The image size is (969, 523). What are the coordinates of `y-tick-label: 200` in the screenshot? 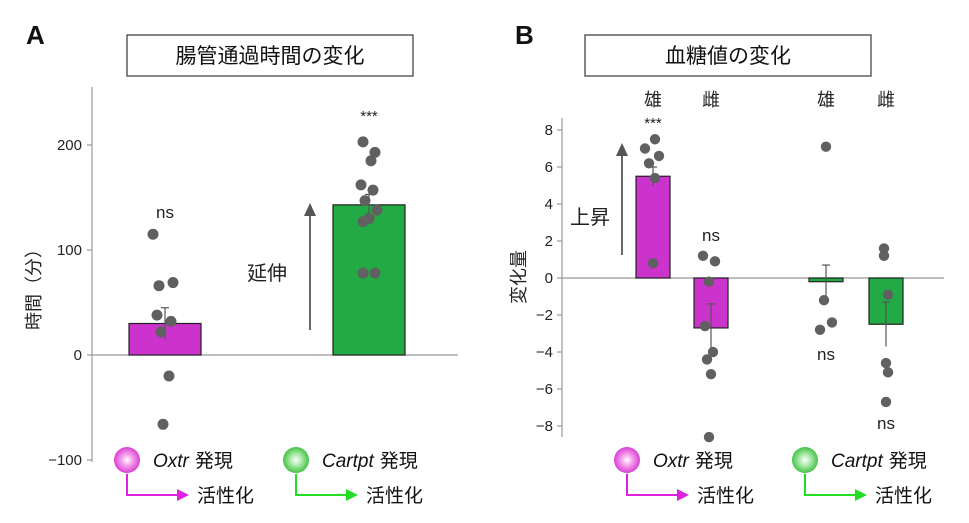 It's located at (69, 145).